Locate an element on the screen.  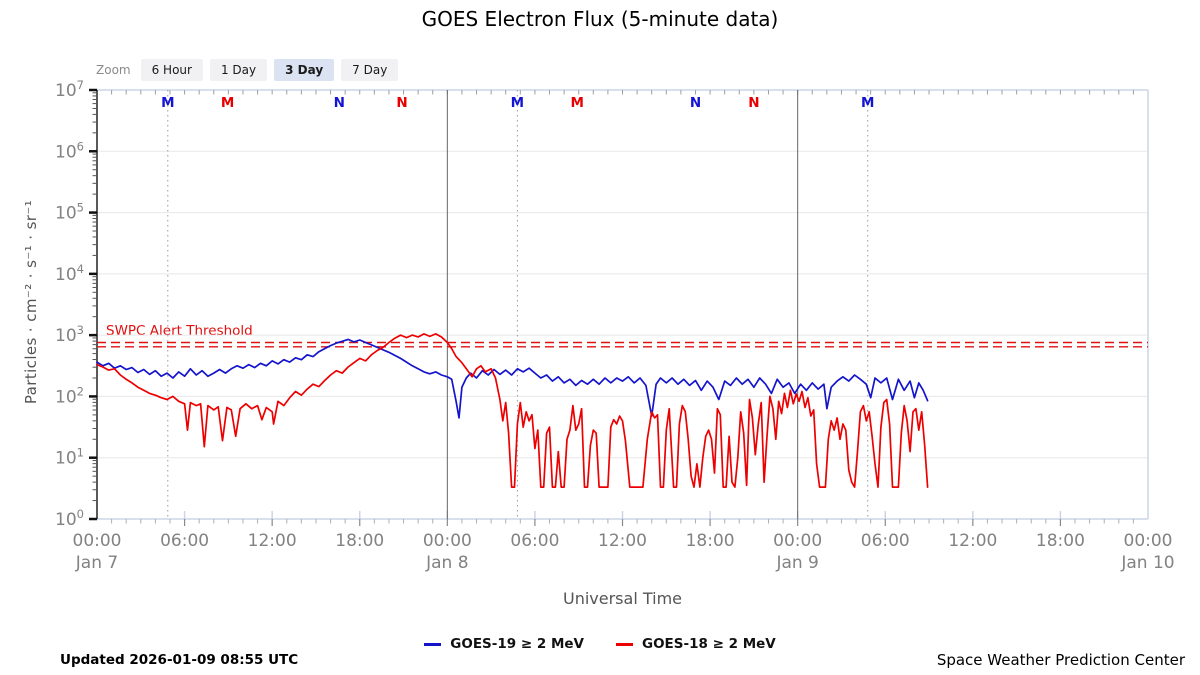
zoom-7-day-button: 7 Day is located at coordinates (370, 70).